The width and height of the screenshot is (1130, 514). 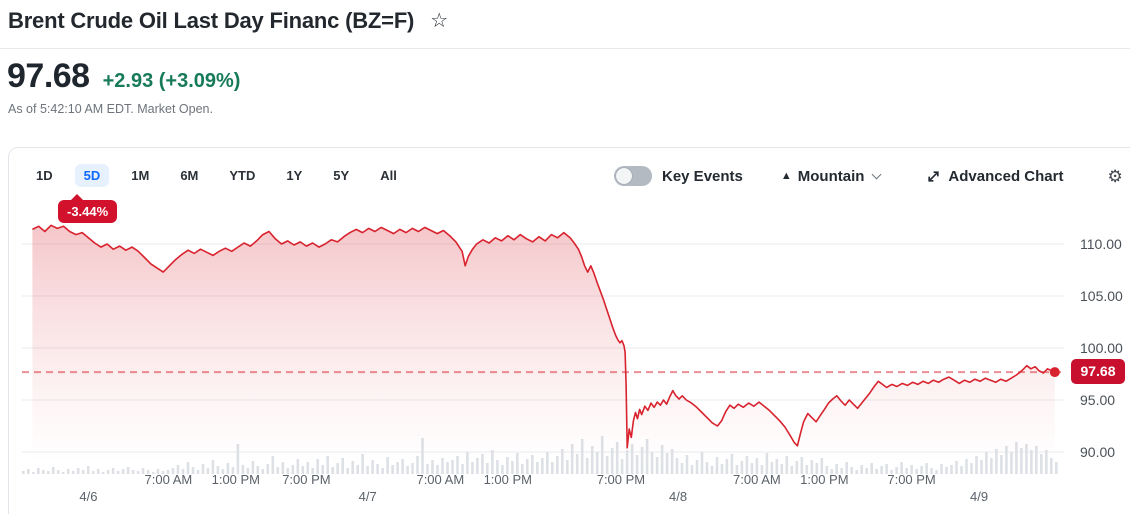 What do you see at coordinates (171, 81) in the screenshot?
I see `price-change: +2.93 (+3.09%)` at bounding box center [171, 81].